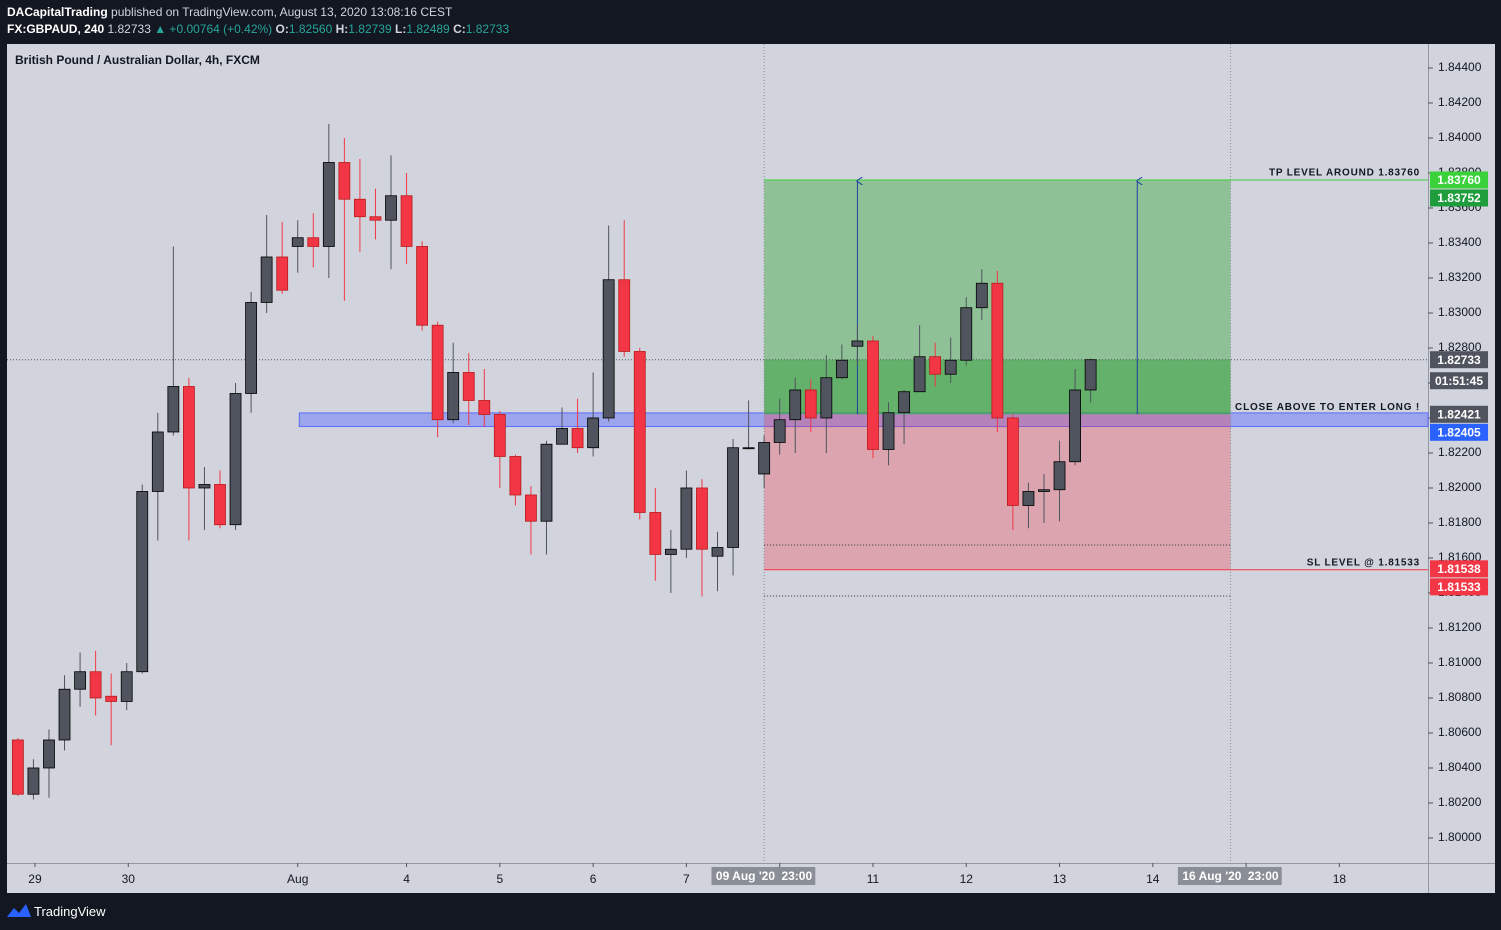 Image resolution: width=1501 pixels, height=930 pixels. I want to click on ohlc-value: 1.82560, so click(310, 29).